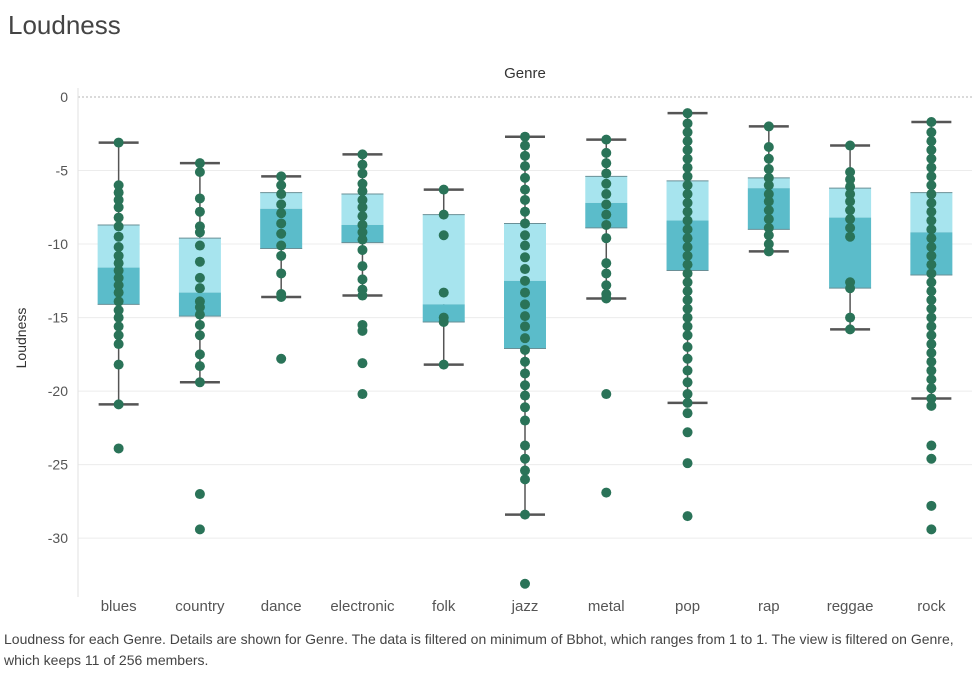 This screenshot has width=974, height=675. I want to click on box-plot-metal, so click(606, 316).